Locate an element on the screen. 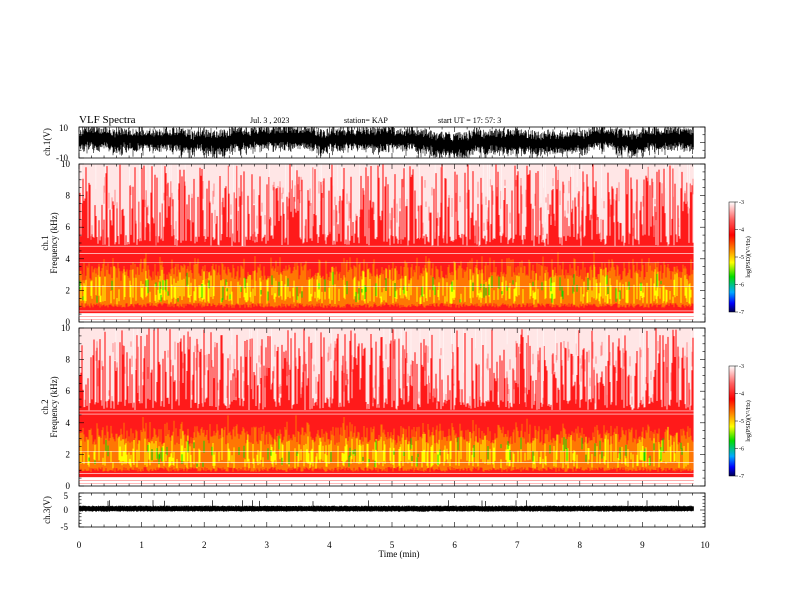 The height and width of the screenshot is (612, 792). ch2-colorbar-label: log(PSD)(V²/Hz) is located at coordinates (748, 420).